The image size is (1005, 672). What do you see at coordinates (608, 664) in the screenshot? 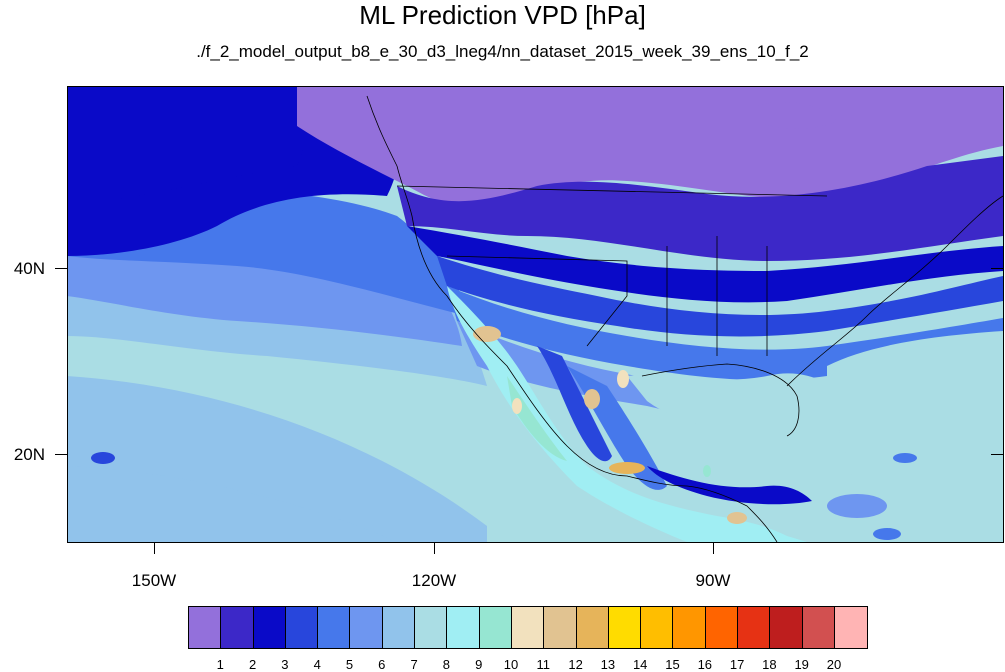
I see `colorbar-label: 13` at bounding box center [608, 664].